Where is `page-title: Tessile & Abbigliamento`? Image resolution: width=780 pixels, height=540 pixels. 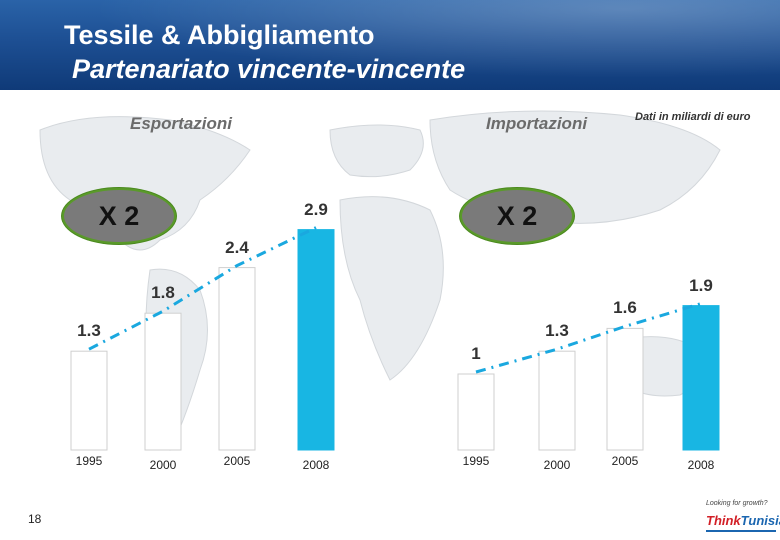
page-title: Tessile & Abbigliamento is located at coordinates (219, 35).